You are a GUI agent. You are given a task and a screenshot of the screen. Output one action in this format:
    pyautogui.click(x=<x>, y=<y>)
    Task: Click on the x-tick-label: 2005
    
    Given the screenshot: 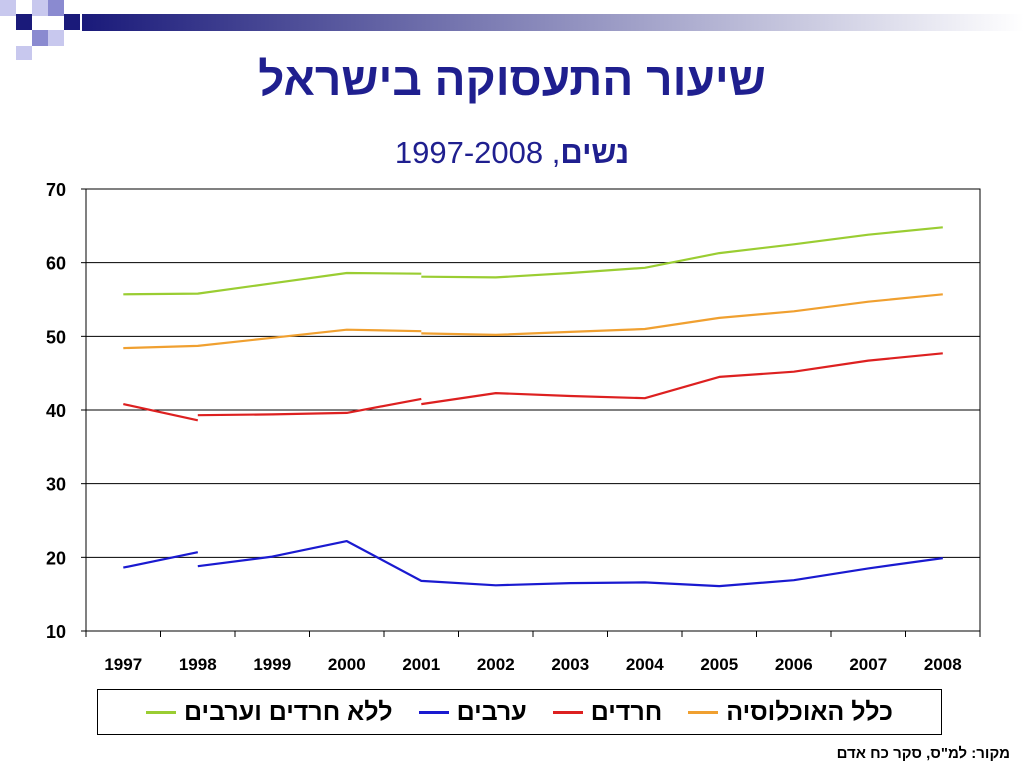 What is the action you would take?
    pyautogui.click(x=719, y=664)
    